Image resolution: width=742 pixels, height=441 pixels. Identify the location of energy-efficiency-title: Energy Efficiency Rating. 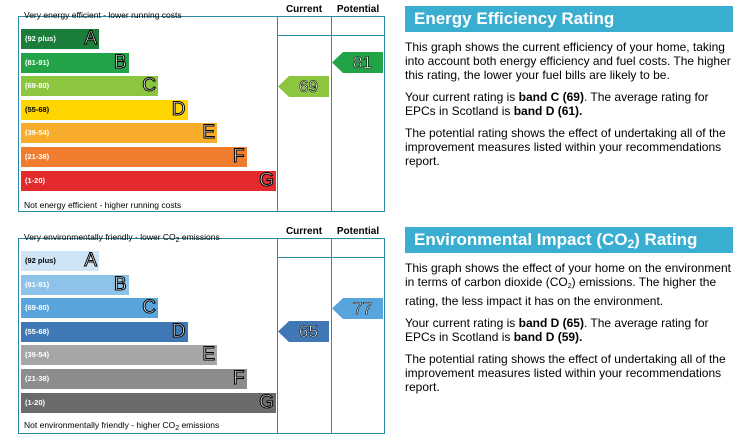
(569, 19).